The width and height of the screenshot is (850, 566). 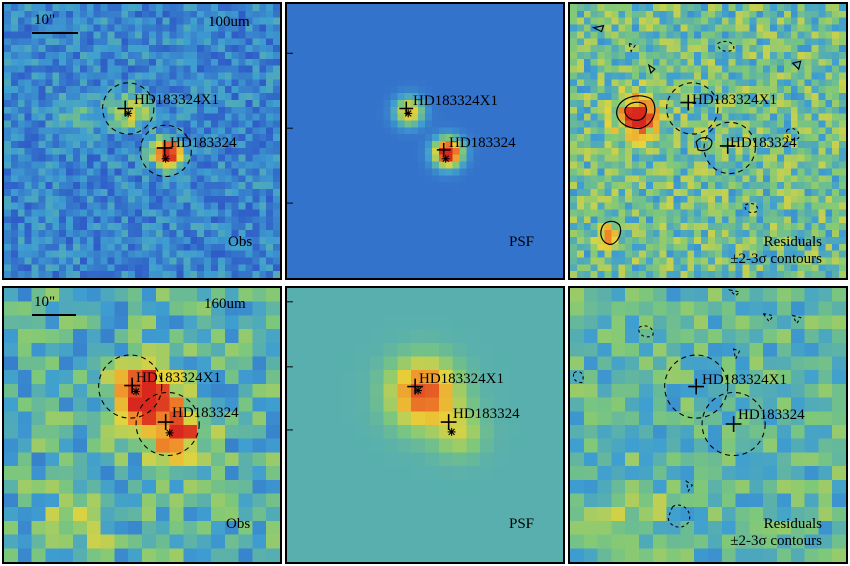 What do you see at coordinates (372, 368) in the screenshot?
I see `psf-160um-overlay` at bounding box center [372, 368].